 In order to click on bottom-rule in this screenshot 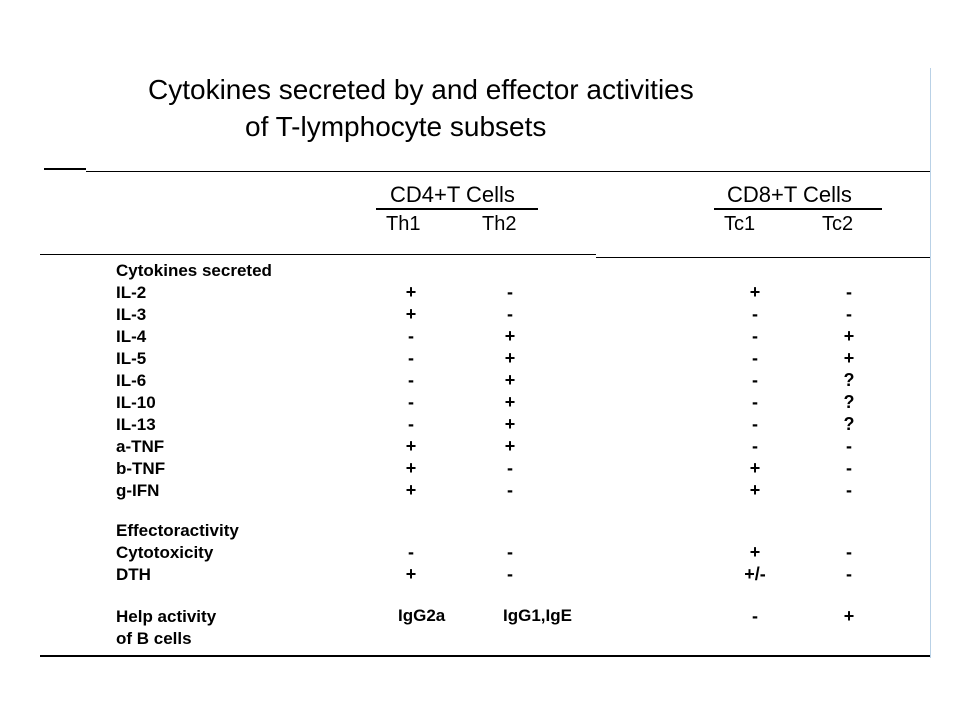, I will do `click(485, 656)`.